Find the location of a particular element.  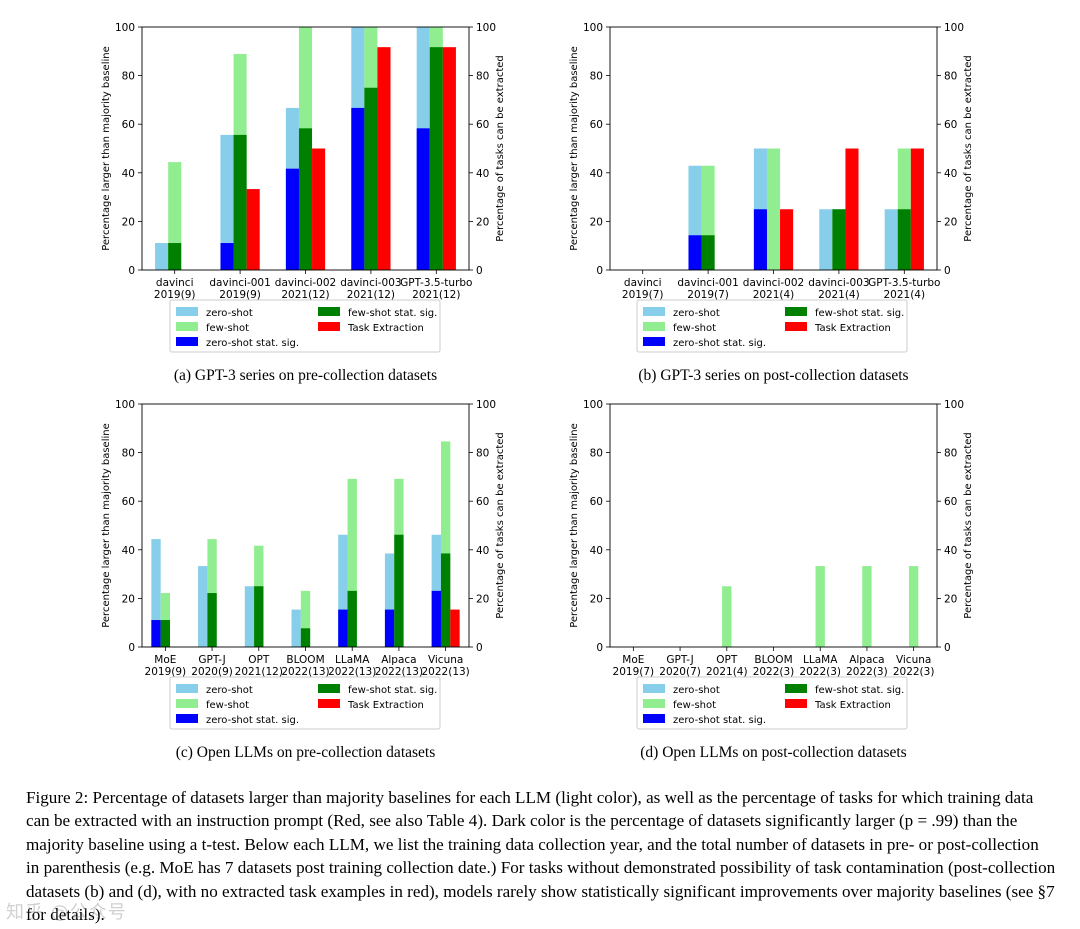

x-tick-year-label: 2020(9) is located at coordinates (212, 672).